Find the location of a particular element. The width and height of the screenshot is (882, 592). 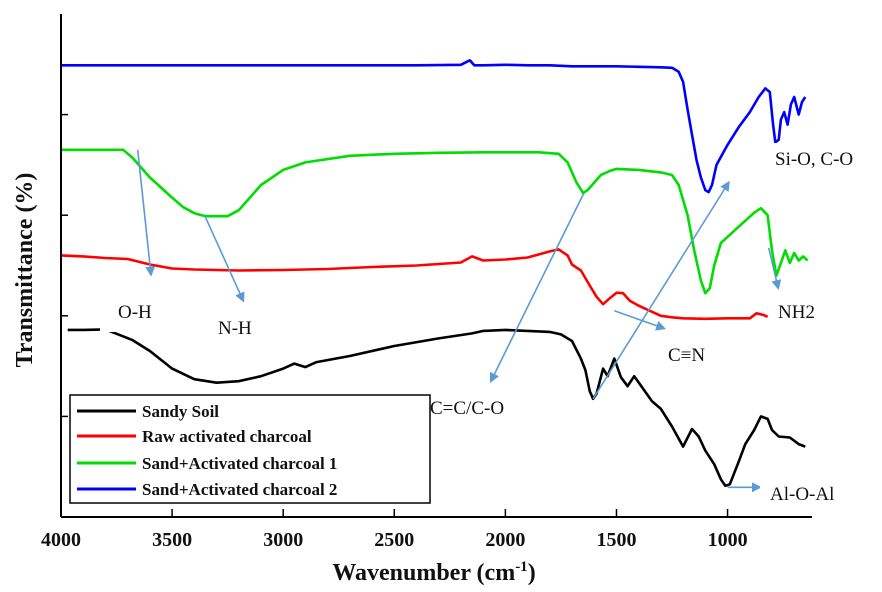

annotation-nh: N-H is located at coordinates (235, 328).